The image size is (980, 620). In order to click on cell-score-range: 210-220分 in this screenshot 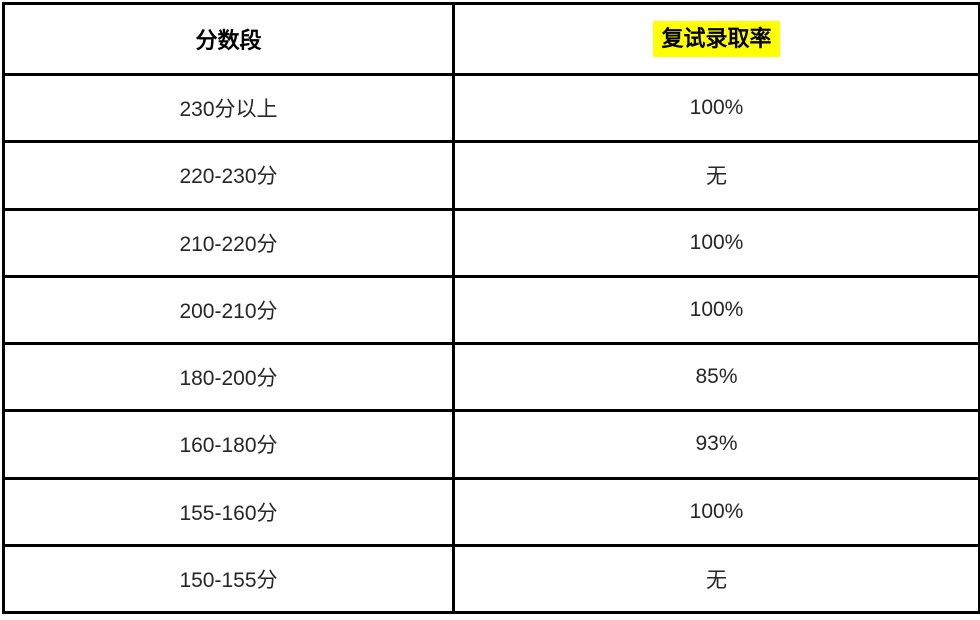, I will do `click(228, 242)`.